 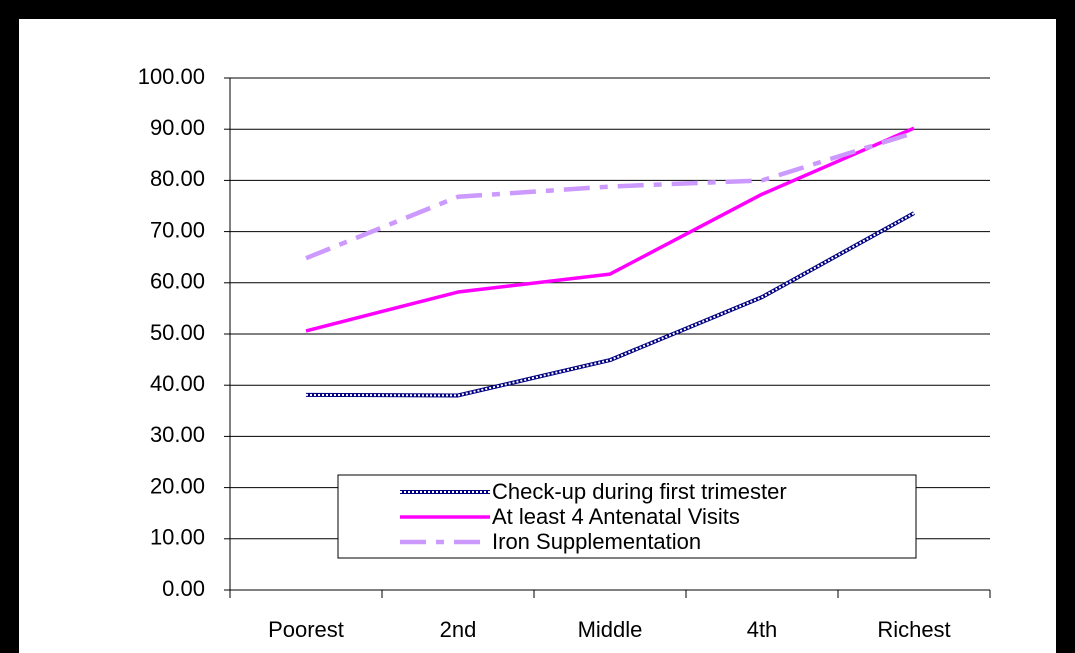 What do you see at coordinates (458, 629) in the screenshot?
I see `x-tick-label: 2nd` at bounding box center [458, 629].